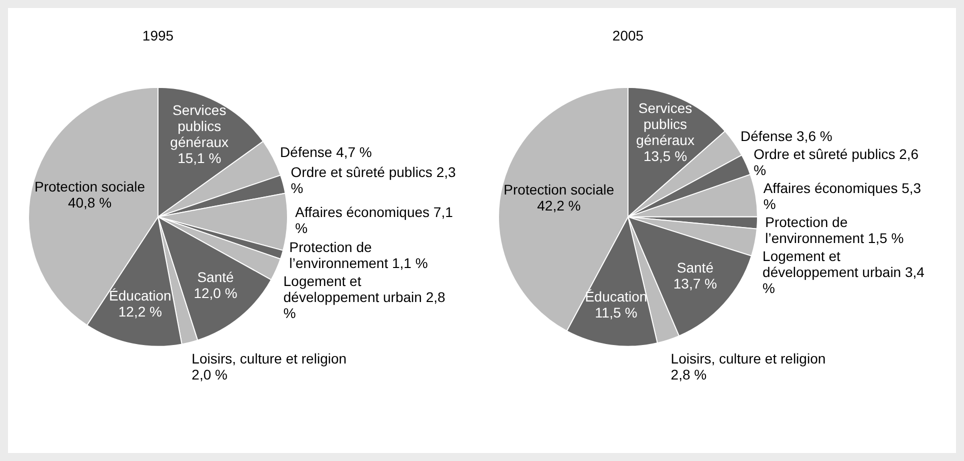 Image resolution: width=964 pixels, height=461 pixels. Describe the element at coordinates (628, 35) in the screenshot. I see `chart-title: 2005` at that location.